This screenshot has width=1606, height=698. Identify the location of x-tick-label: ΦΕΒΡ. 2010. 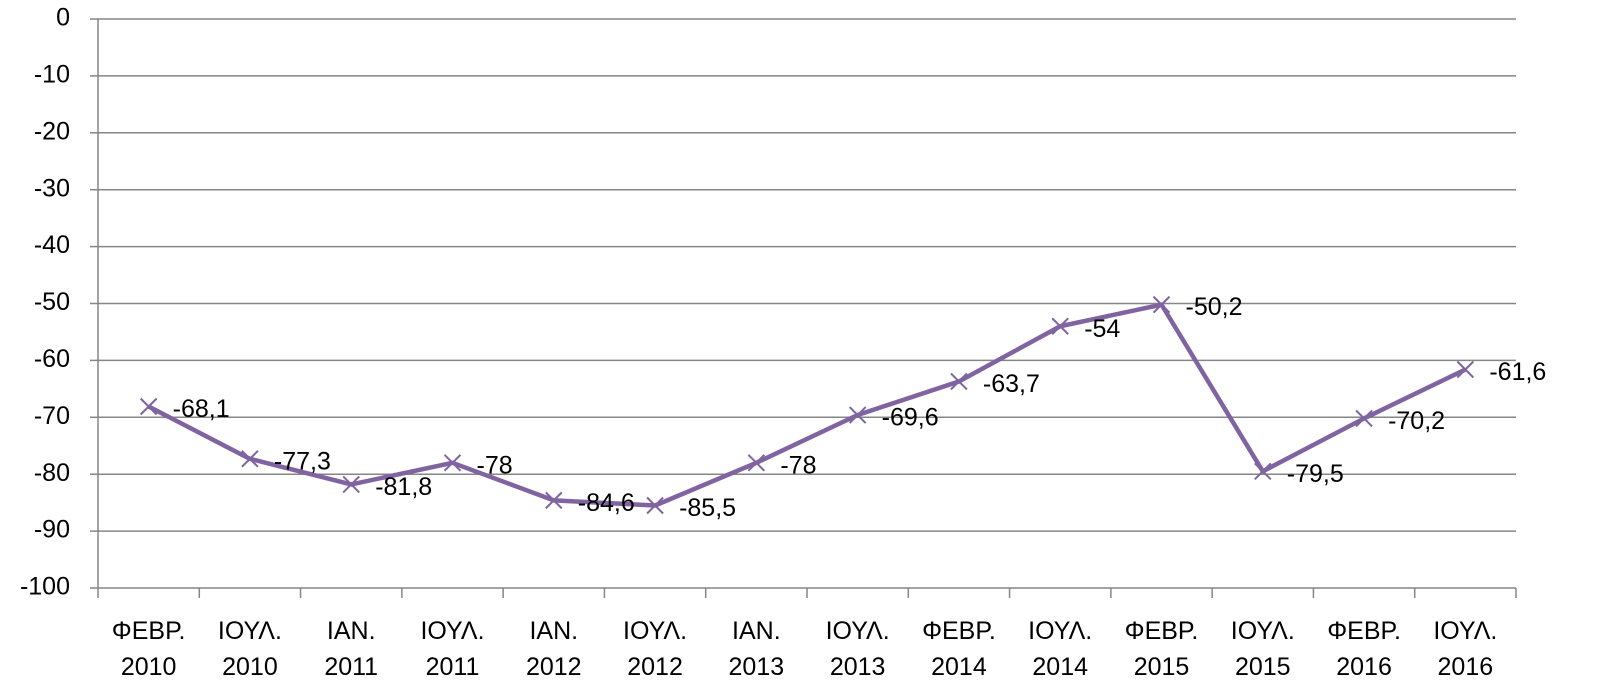
(148, 649).